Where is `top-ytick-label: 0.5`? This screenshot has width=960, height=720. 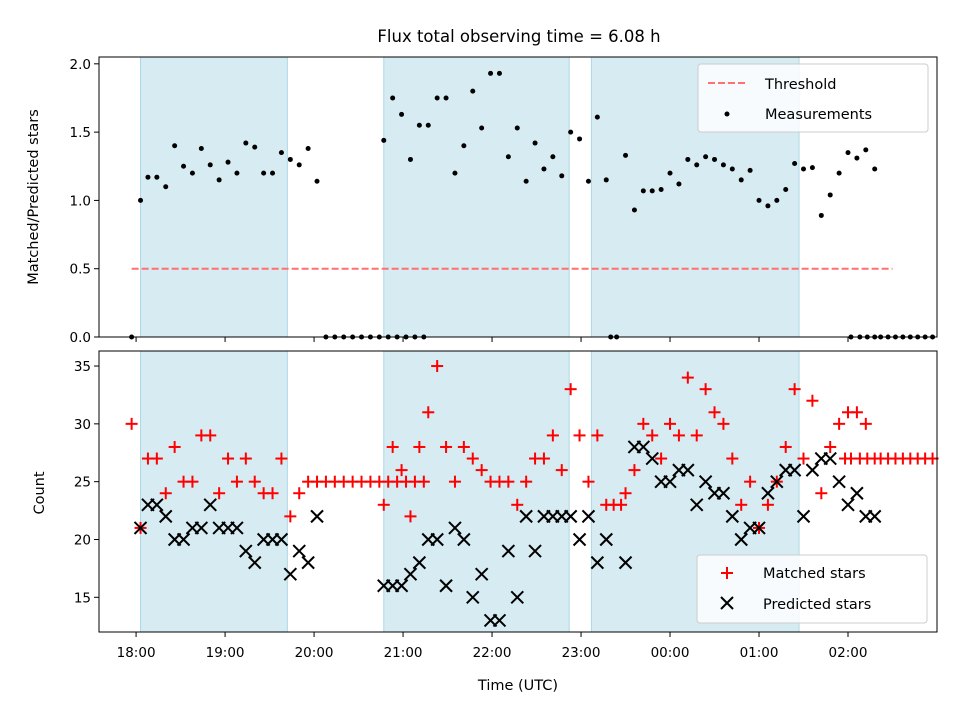
top-ytick-label: 0.5 is located at coordinates (80, 270).